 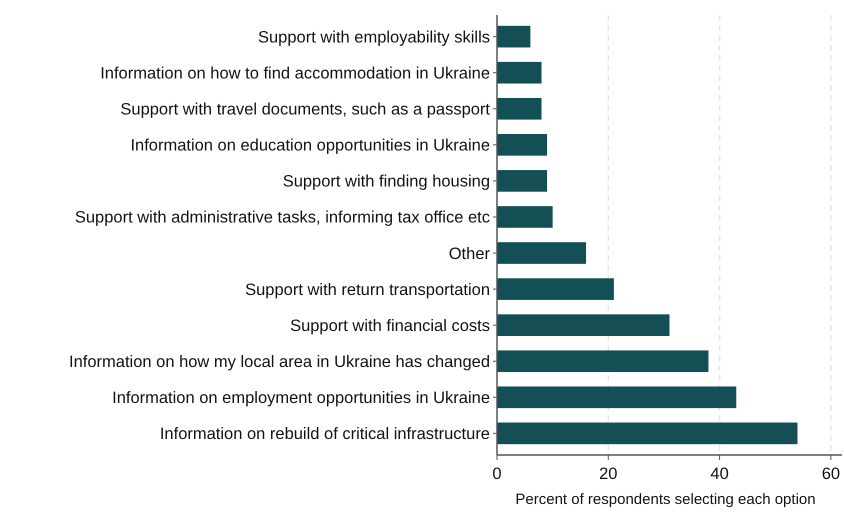 I want to click on y-tick-label: Support with employability skills, so click(x=374, y=37).